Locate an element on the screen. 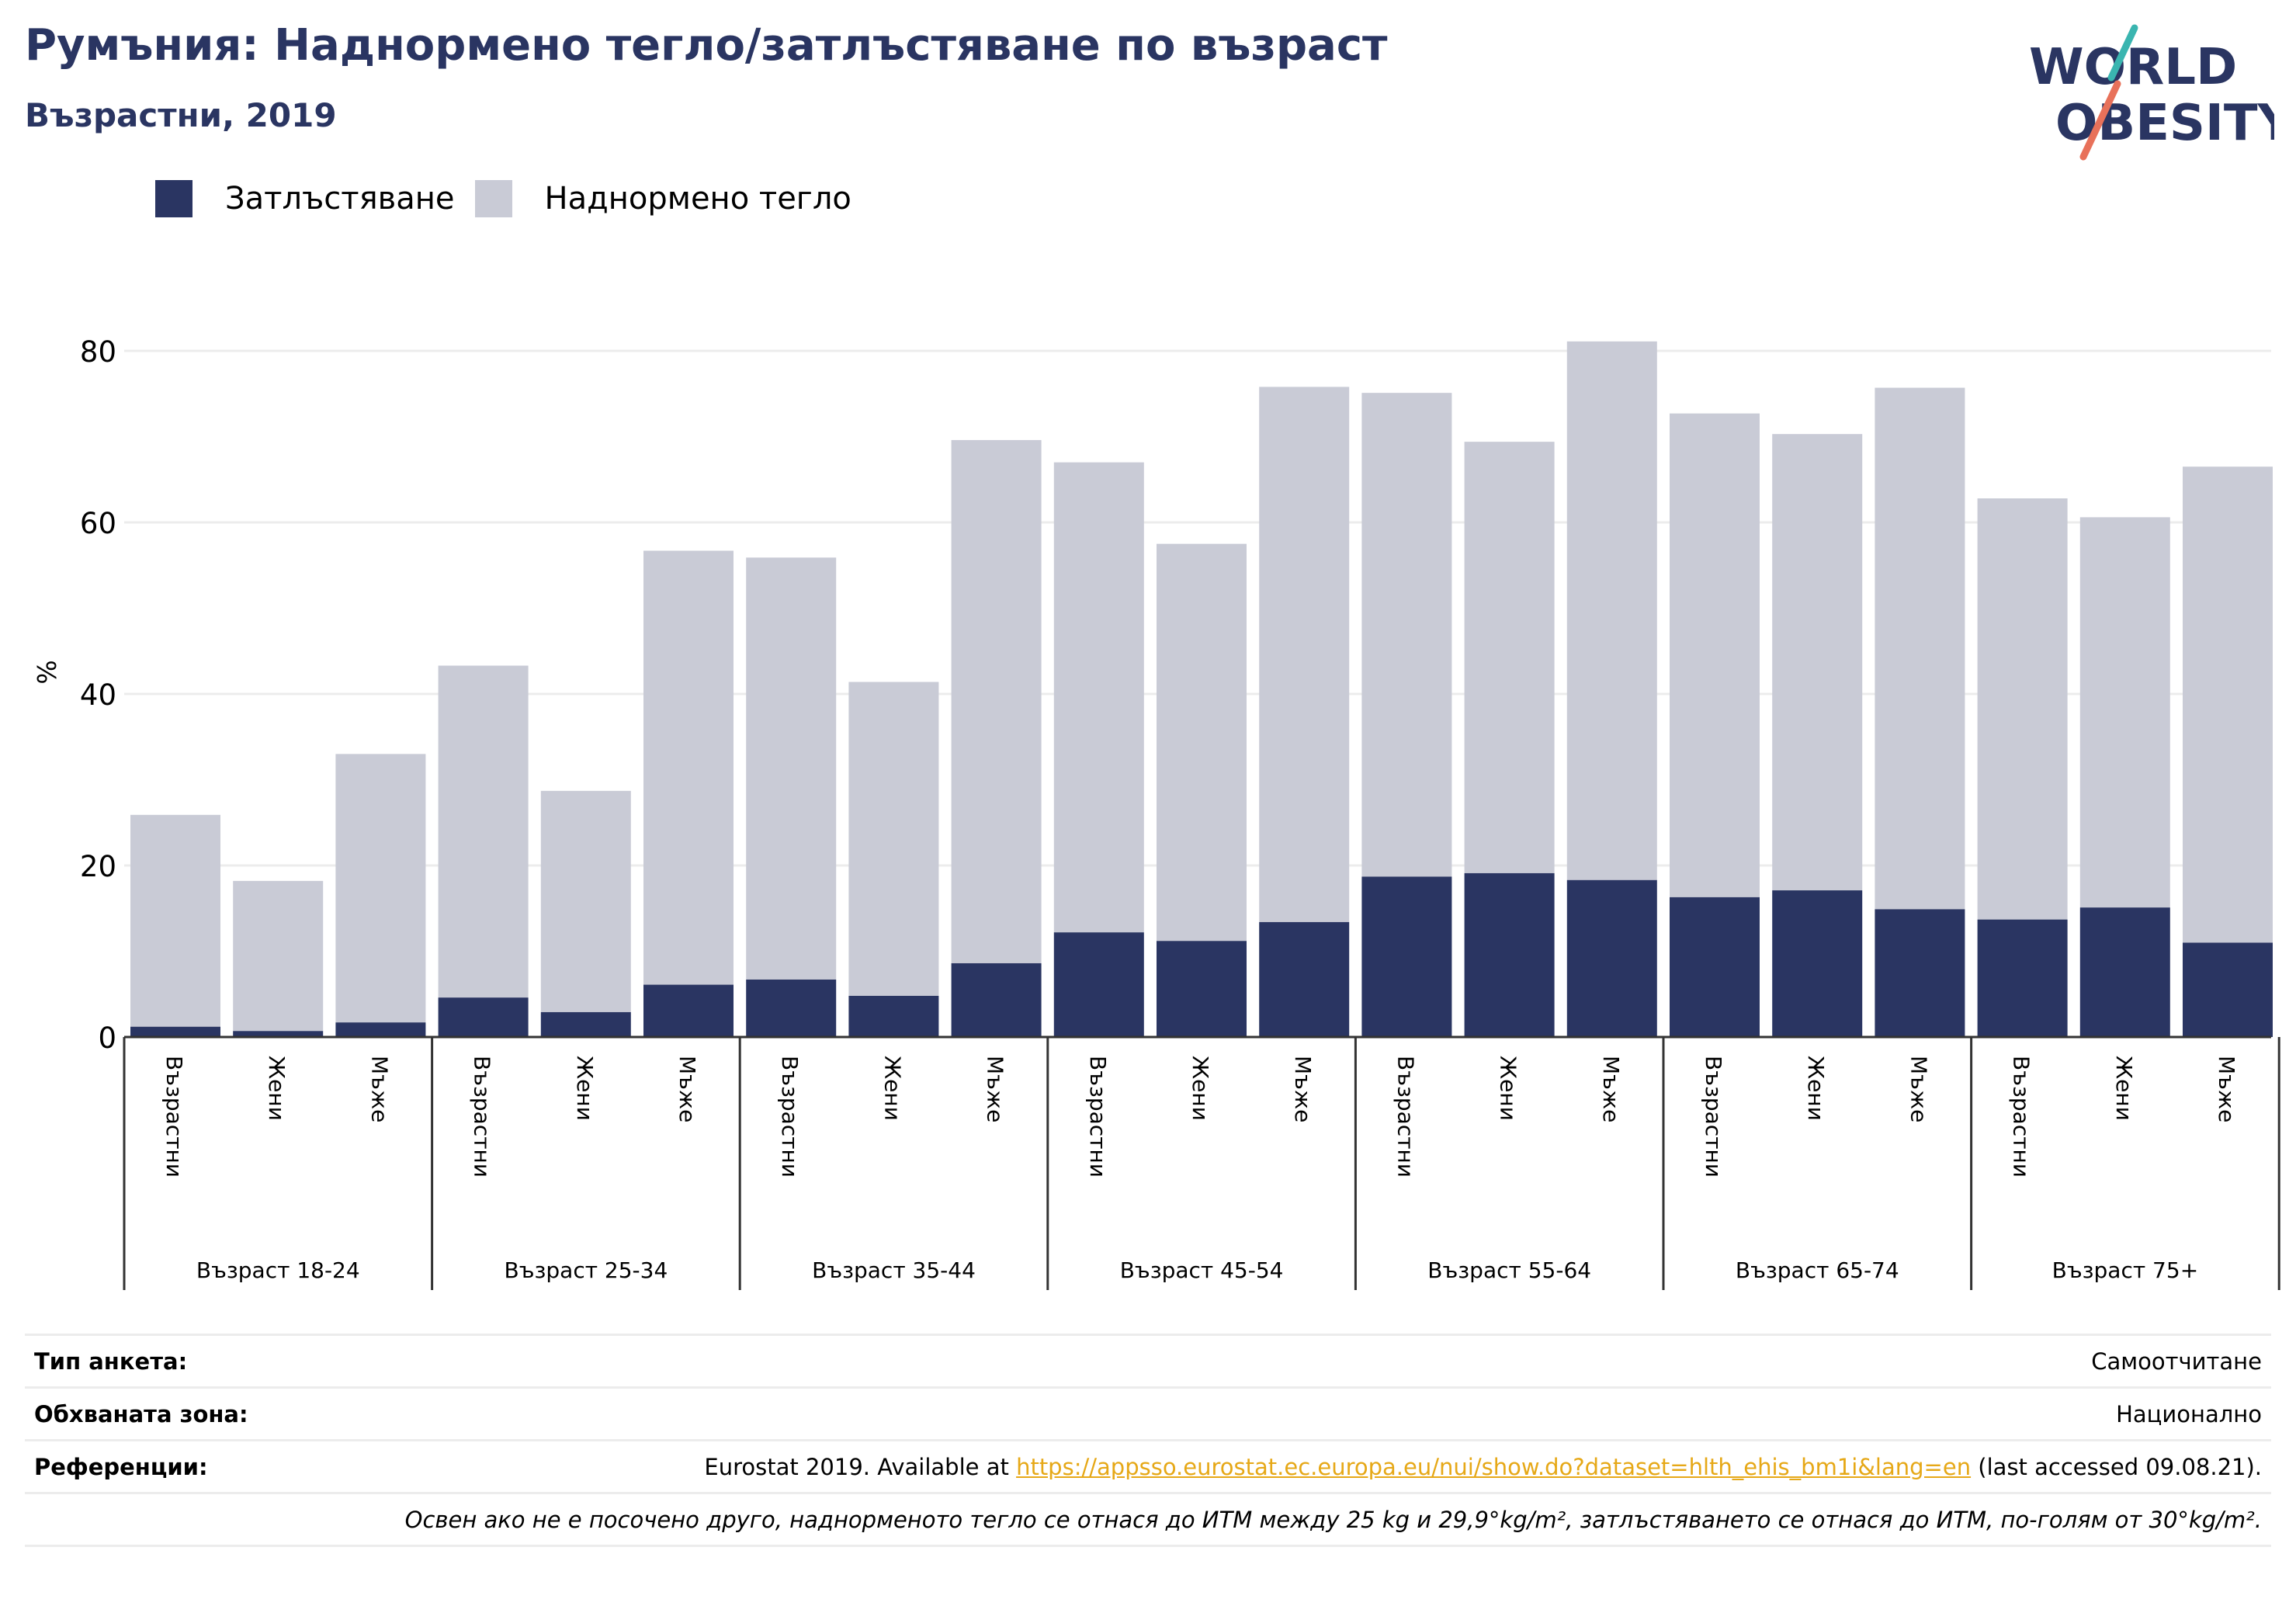 The width and height of the screenshot is (2296, 1599). x-group-label: Възраст 35-44 is located at coordinates (894, 1270).